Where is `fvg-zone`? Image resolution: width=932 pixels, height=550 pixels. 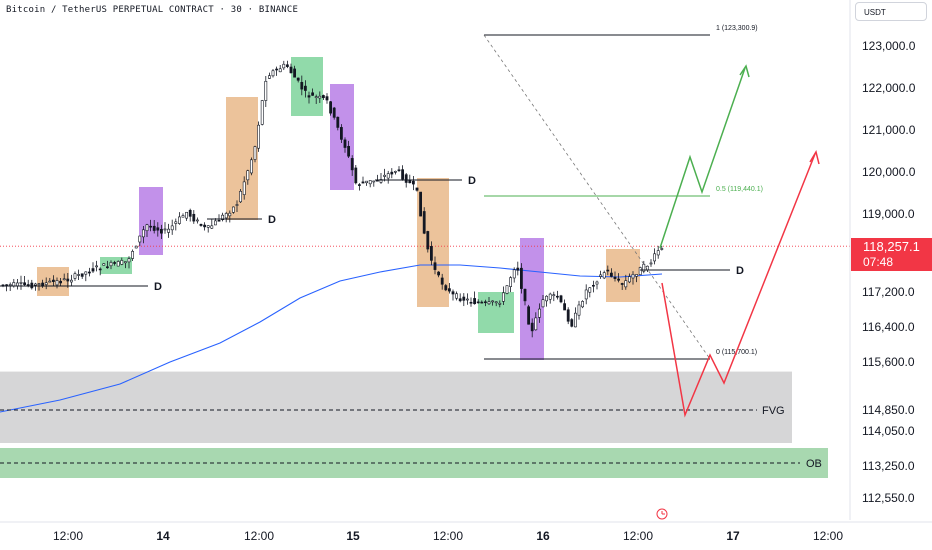
fvg-zone is located at coordinates (396, 407).